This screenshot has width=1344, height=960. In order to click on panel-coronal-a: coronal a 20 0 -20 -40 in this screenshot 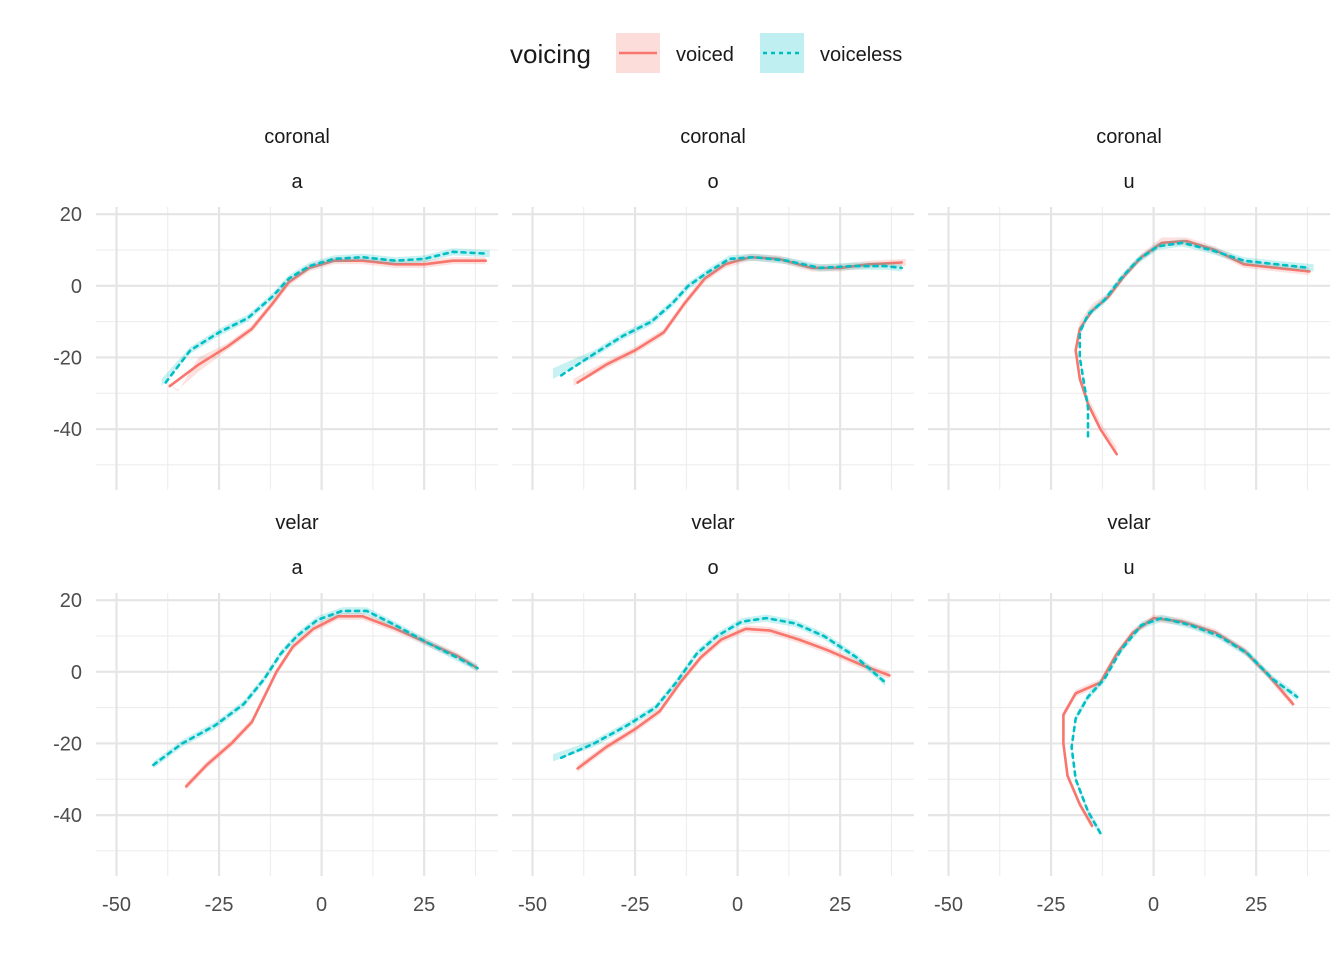, I will do `click(275, 308)`.